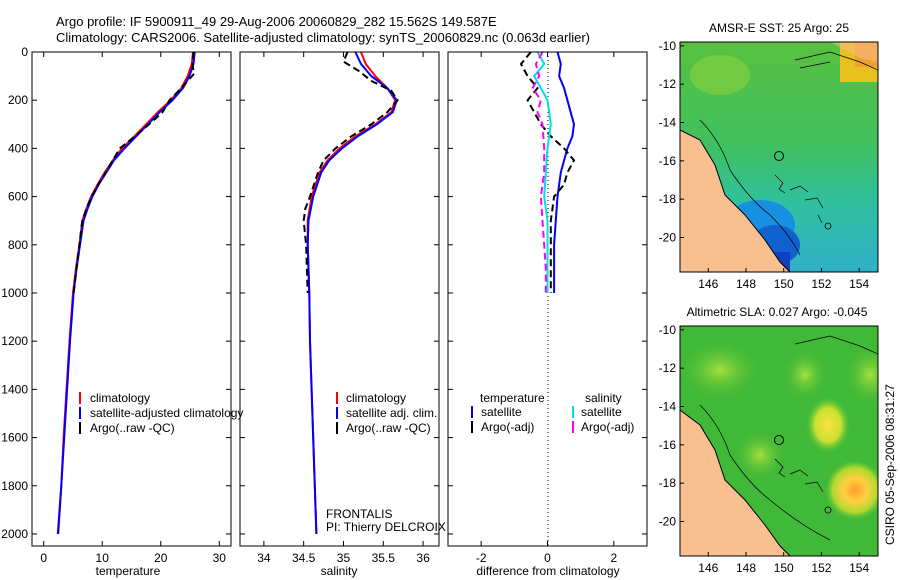 The image size is (900, 580). Describe the element at coordinates (132, 428) in the screenshot. I see `legend-argo-label: Argo(..raw -QC)` at that location.